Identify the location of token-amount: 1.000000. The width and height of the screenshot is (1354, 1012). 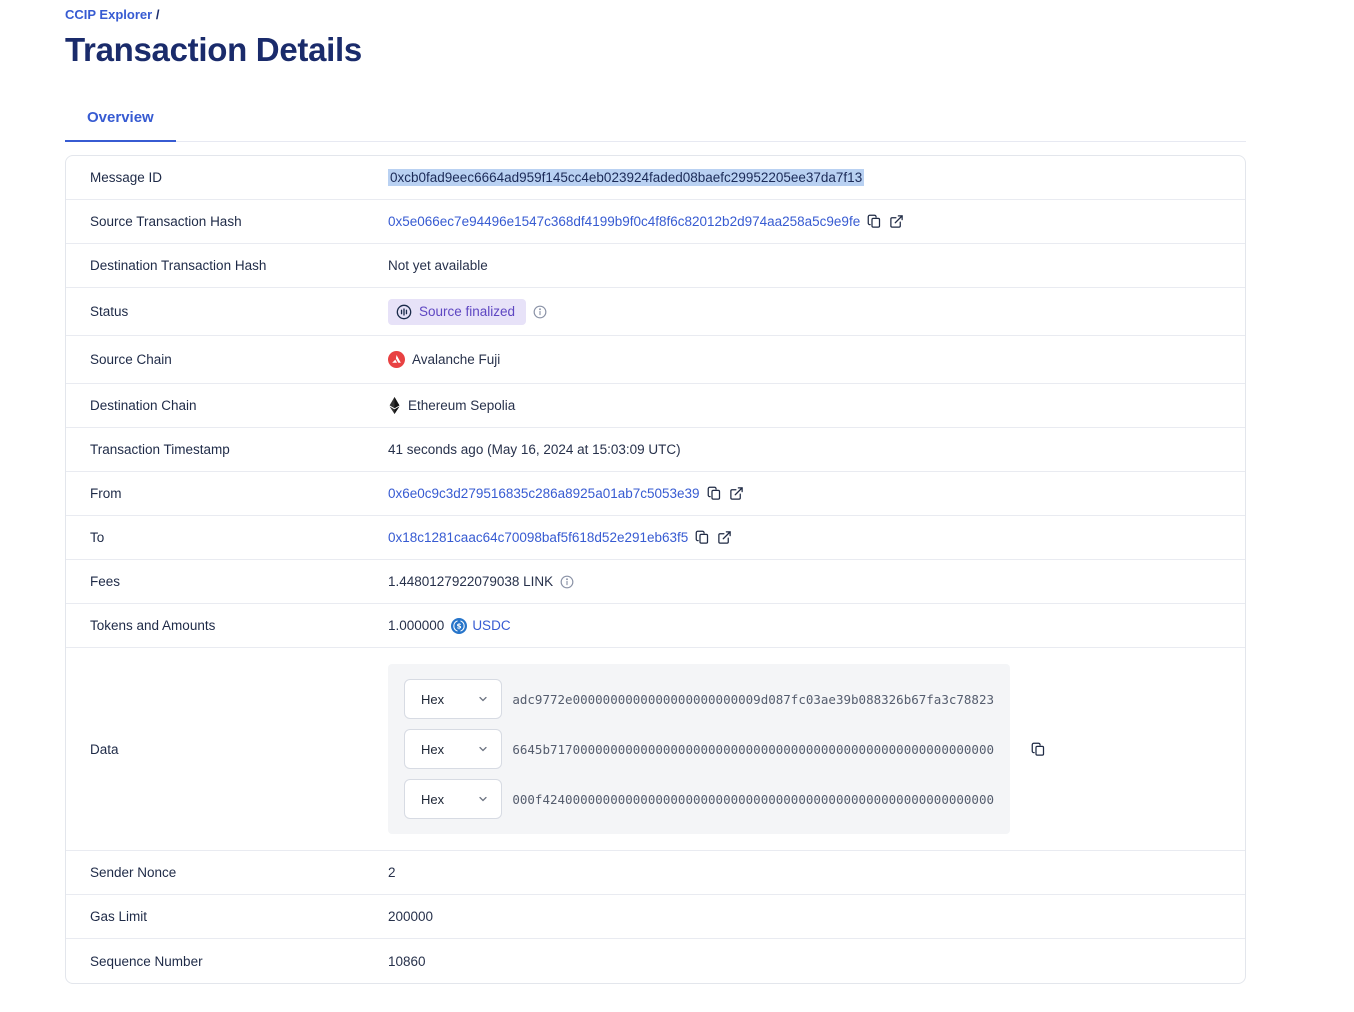
(416, 625).